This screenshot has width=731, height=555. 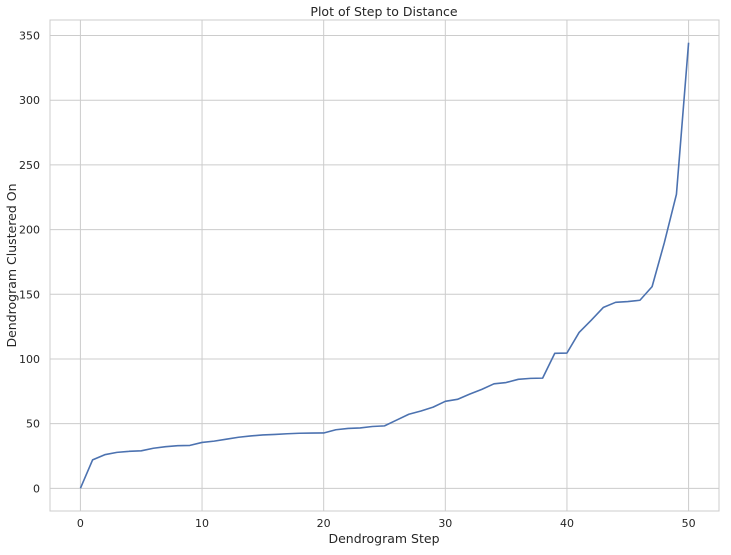 What do you see at coordinates (383, 538) in the screenshot?
I see `x-axis-label: Dendrogram Step` at bounding box center [383, 538].